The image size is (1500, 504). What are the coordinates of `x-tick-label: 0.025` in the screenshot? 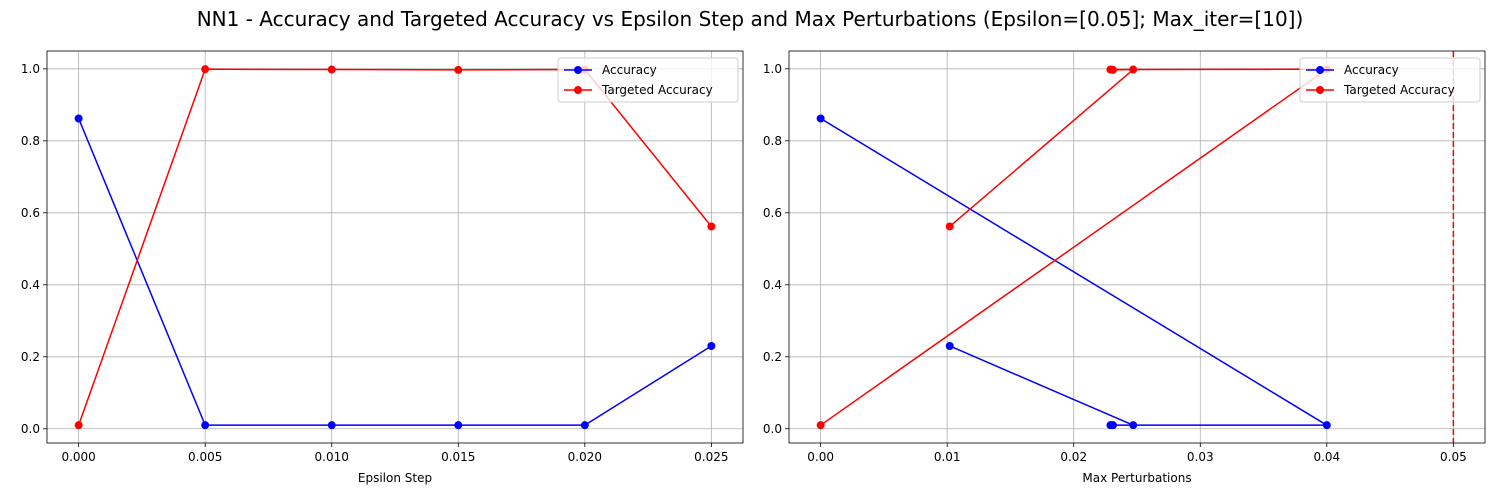 It's located at (711, 457).